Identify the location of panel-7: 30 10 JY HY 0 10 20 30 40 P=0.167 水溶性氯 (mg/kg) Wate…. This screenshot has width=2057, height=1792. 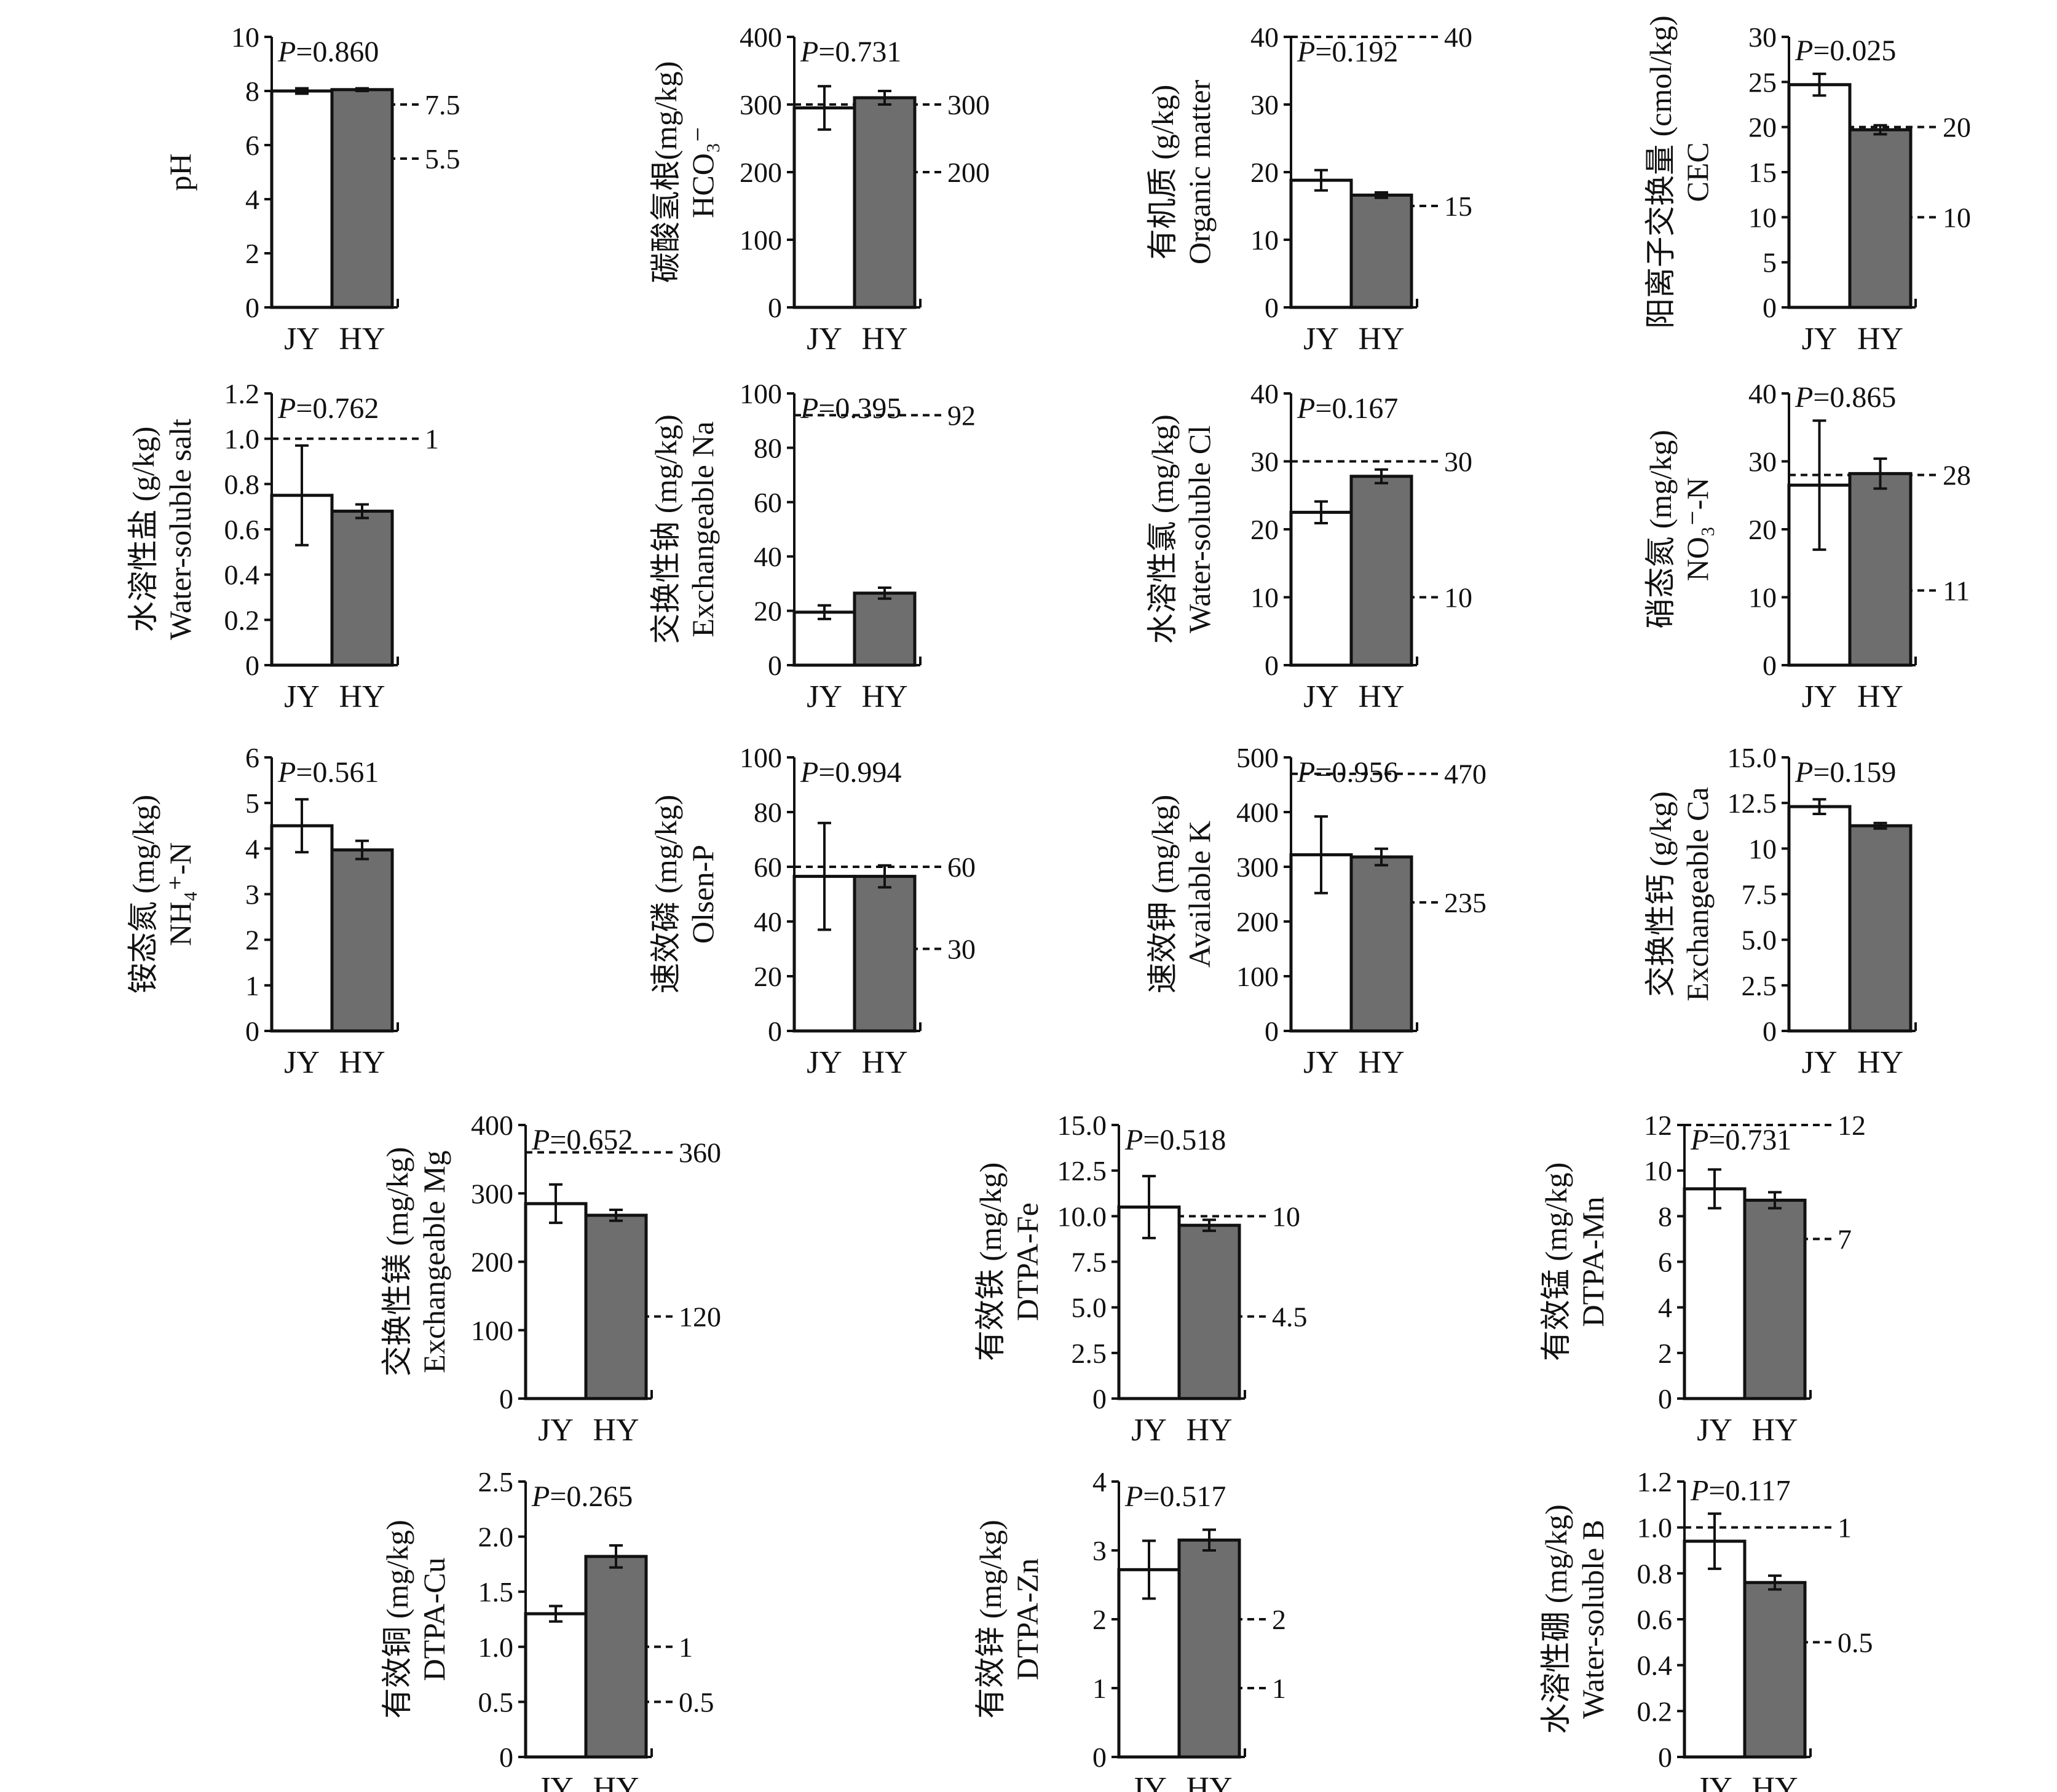
(1309, 546).